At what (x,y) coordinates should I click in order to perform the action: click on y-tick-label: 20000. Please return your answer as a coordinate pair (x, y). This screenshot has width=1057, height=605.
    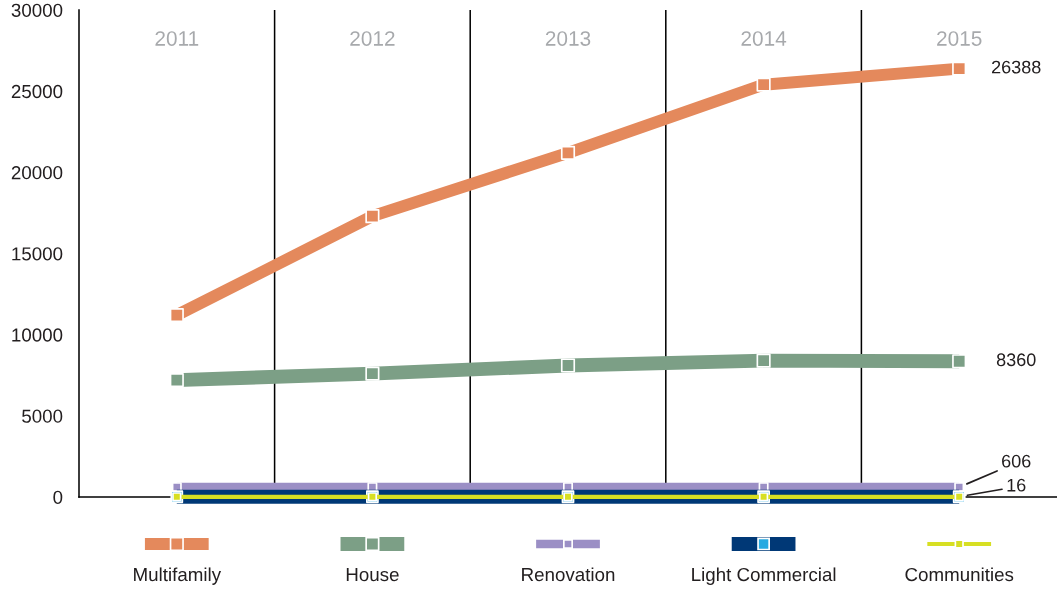
    Looking at the image, I should click on (37, 173).